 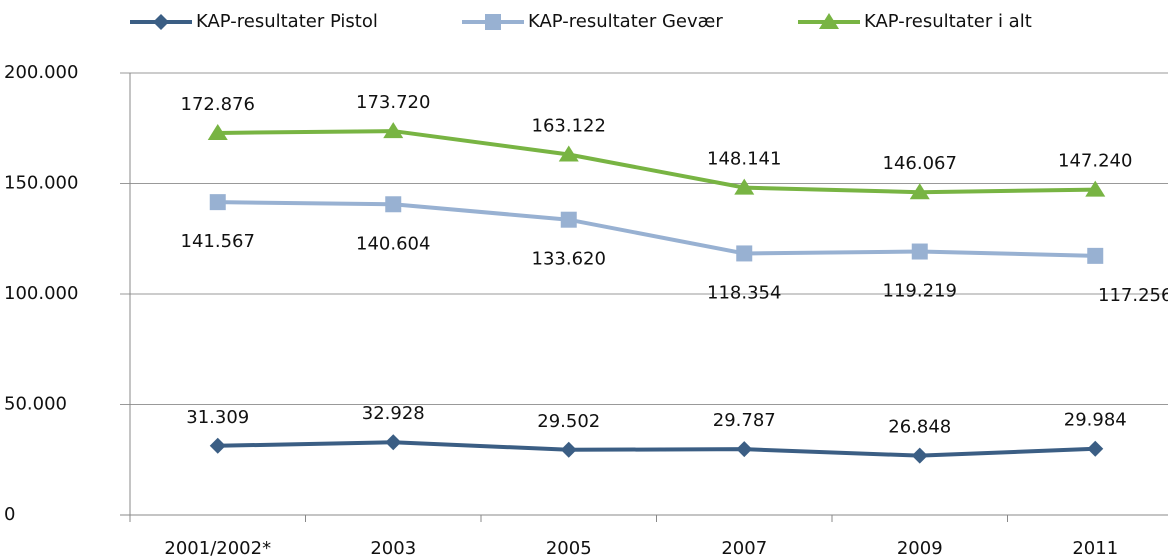 What do you see at coordinates (393, 102) in the screenshot?
I see `data-label: 173.720` at bounding box center [393, 102].